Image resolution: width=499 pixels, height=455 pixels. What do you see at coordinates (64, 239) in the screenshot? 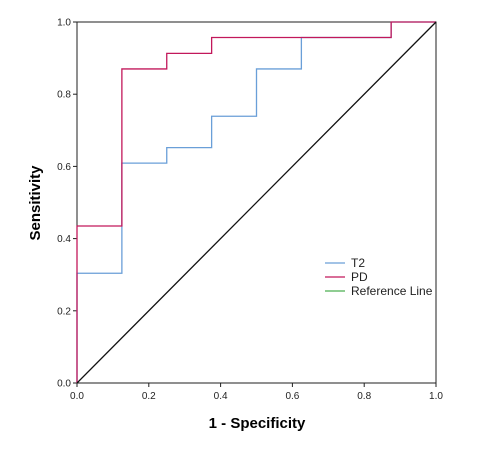
I see `y-tick-label: 0.4` at bounding box center [64, 239].